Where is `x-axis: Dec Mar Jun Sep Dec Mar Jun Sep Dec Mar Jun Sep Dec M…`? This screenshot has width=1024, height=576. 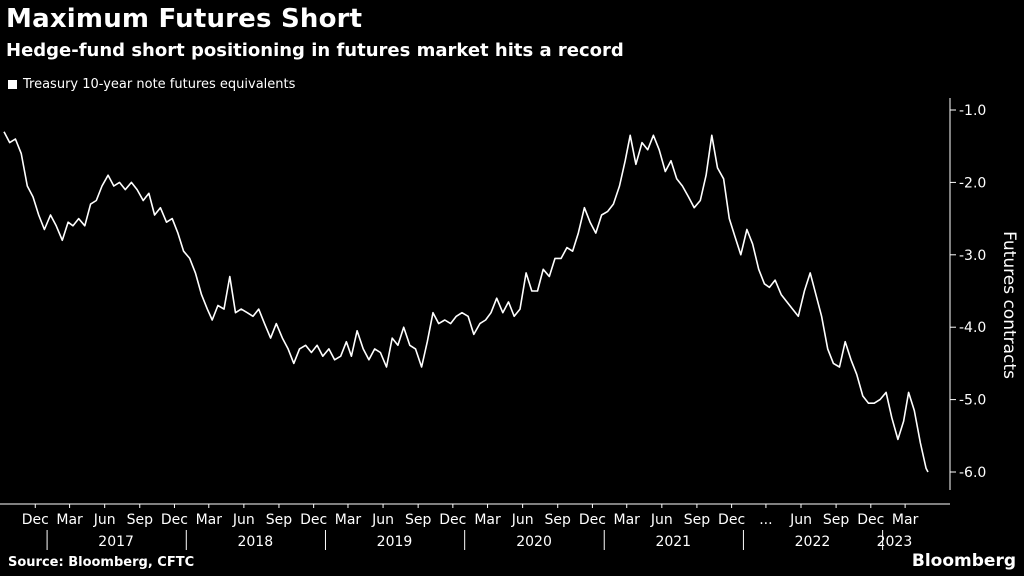 x-axis: Dec Mar Jun Sep Dec Mar Jun Sep Dec Mar Jun Sep Dec M… is located at coordinates (475, 526).